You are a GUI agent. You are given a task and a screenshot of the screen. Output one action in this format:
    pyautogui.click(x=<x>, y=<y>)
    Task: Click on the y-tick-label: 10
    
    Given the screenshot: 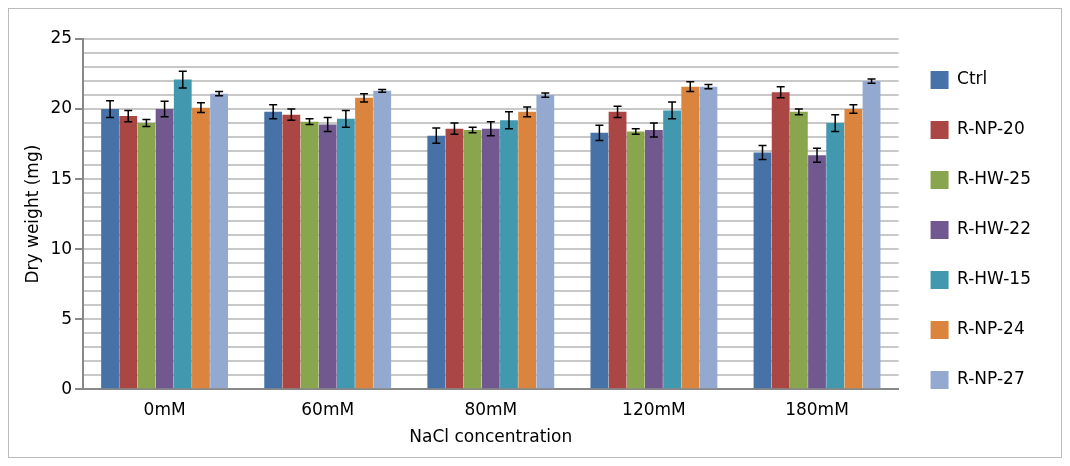 What is the action you would take?
    pyautogui.click(x=61, y=247)
    